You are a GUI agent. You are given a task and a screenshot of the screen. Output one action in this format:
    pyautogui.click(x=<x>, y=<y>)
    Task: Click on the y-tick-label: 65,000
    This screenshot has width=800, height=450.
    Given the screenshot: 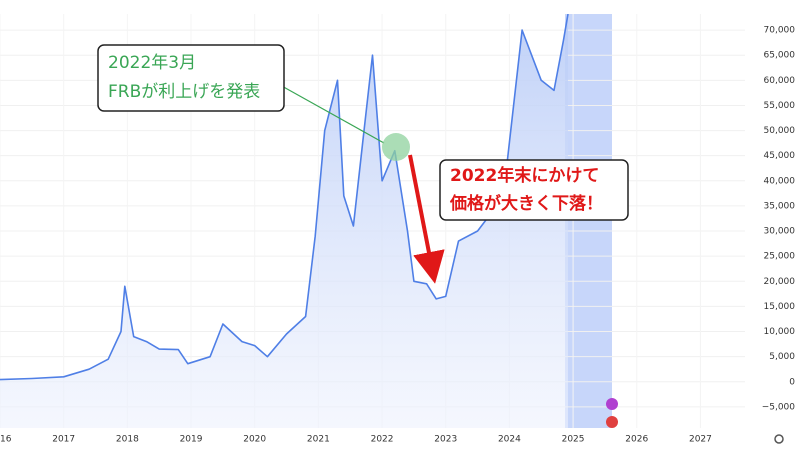 What is the action you would take?
    pyautogui.click(x=780, y=56)
    